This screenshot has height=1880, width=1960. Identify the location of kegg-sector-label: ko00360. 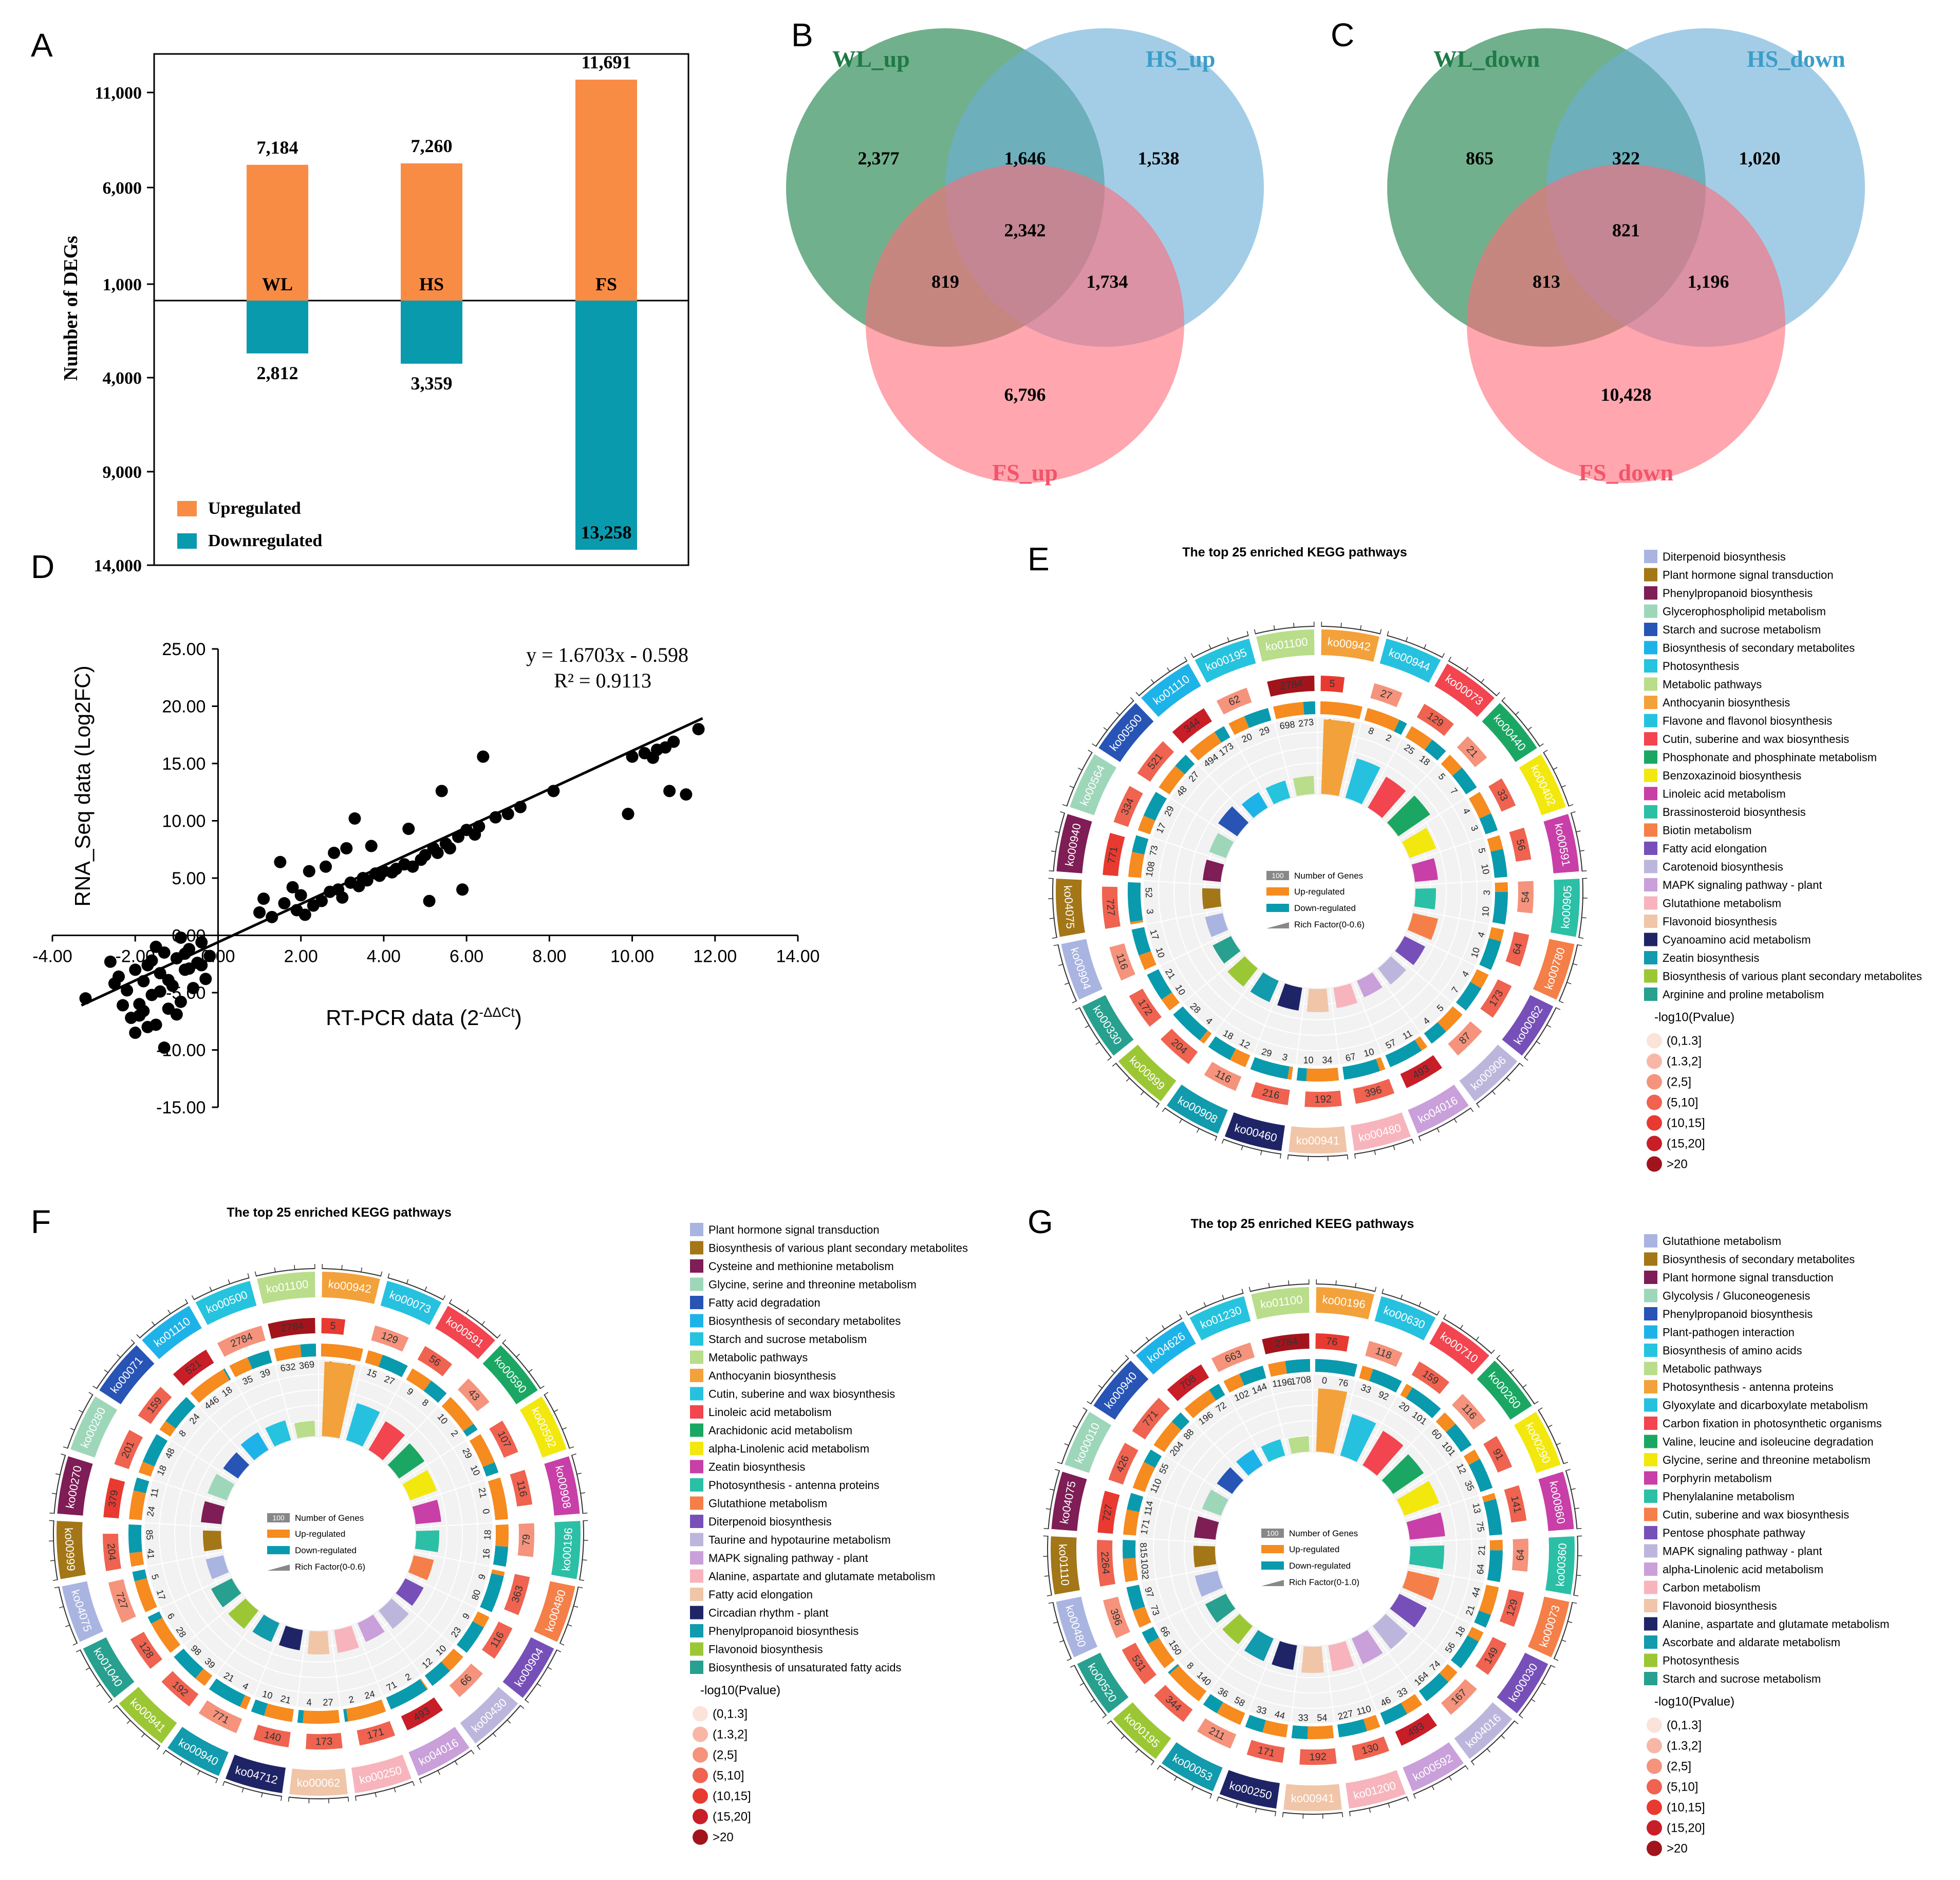
(1561, 1565).